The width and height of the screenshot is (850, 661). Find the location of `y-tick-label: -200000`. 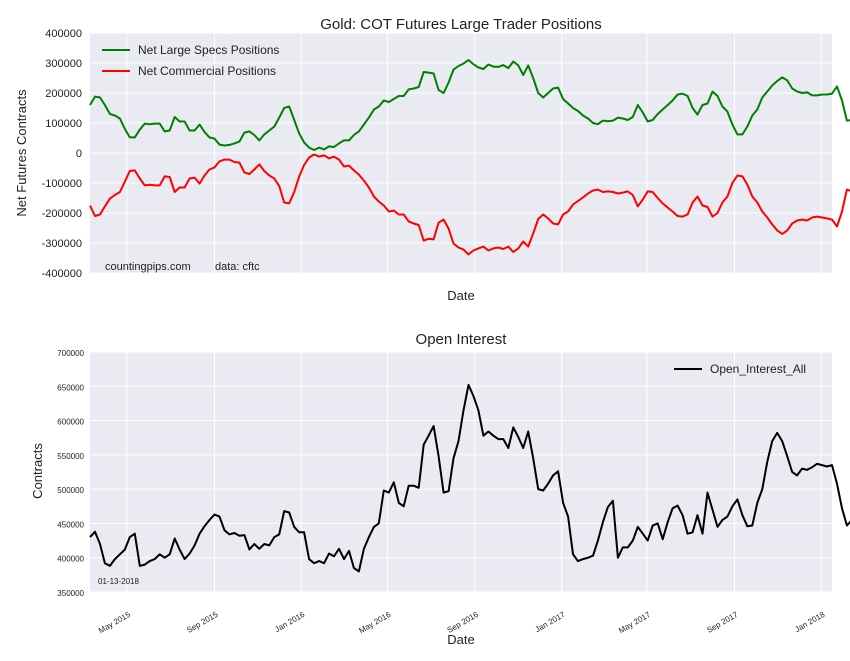

y-tick-label: -200000 is located at coordinates (62, 214).